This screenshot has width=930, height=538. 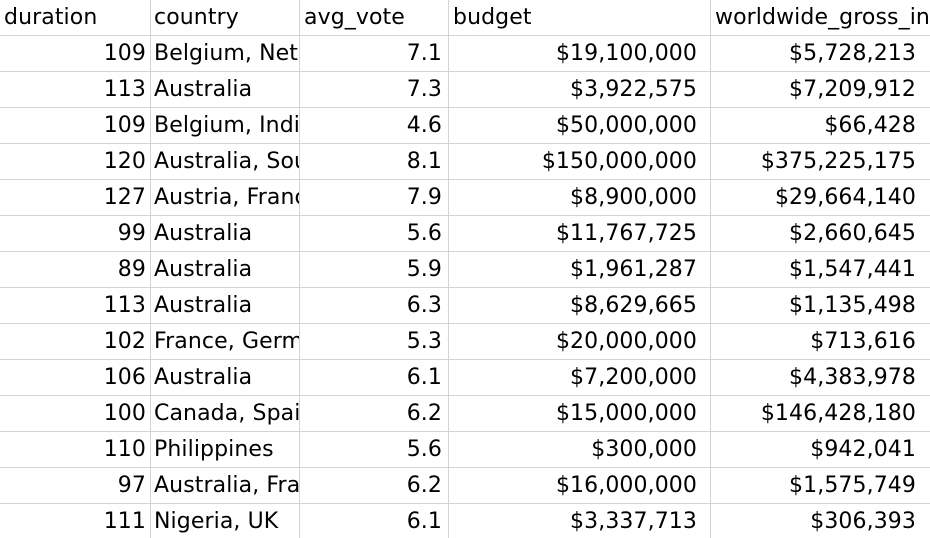 What do you see at coordinates (225, 54) in the screenshot?
I see `cell-country: Belgium, Netherlands` at bounding box center [225, 54].